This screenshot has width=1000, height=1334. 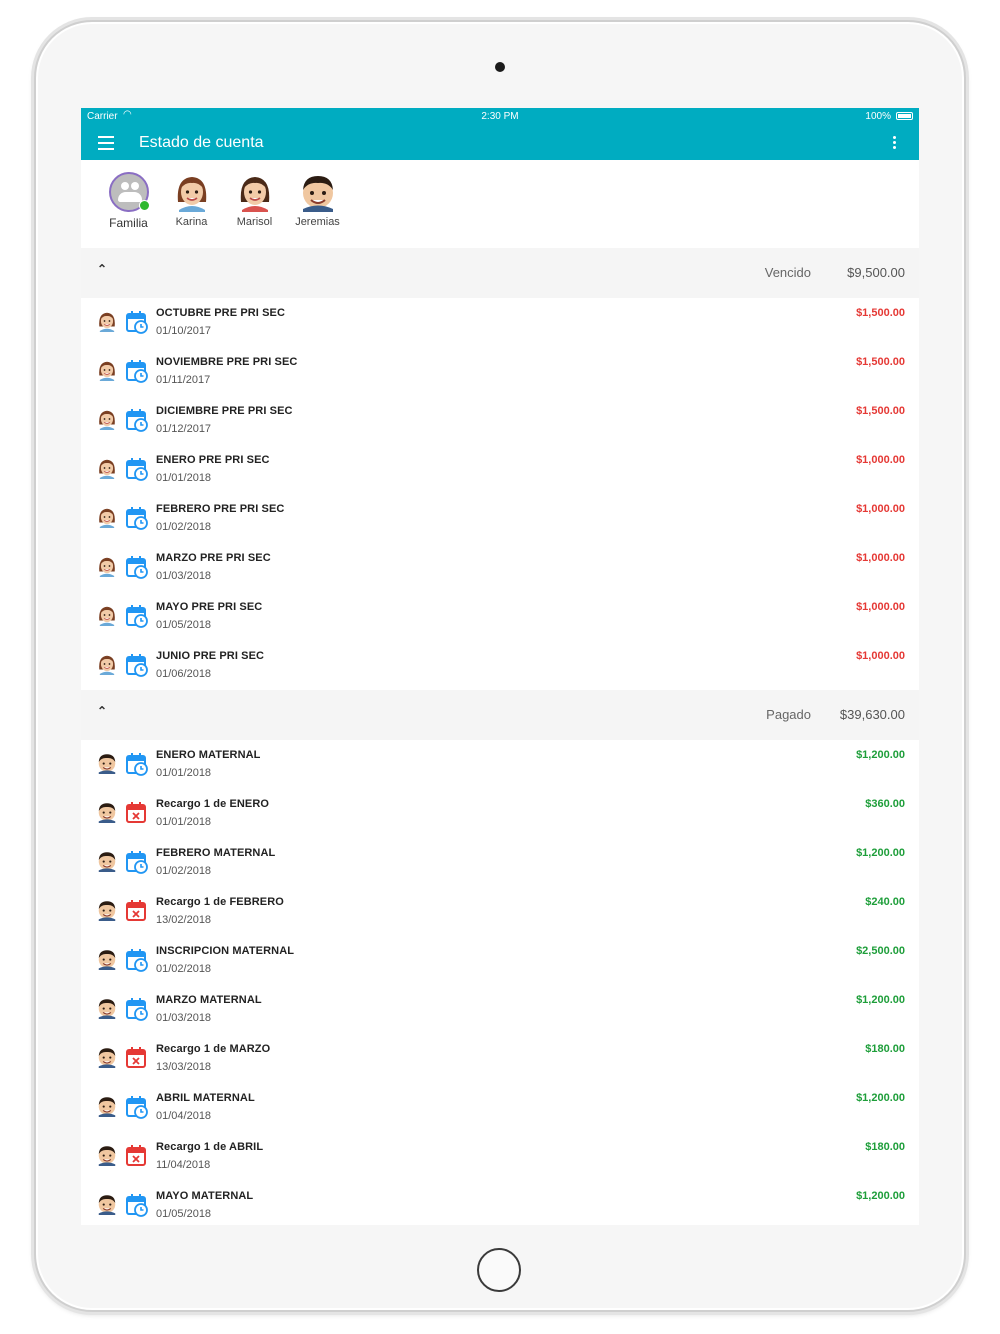 I want to click on statement-row: JUNIO PRE PRI SEC 01/06/2018 $1,000.00, so click(x=500, y=665).